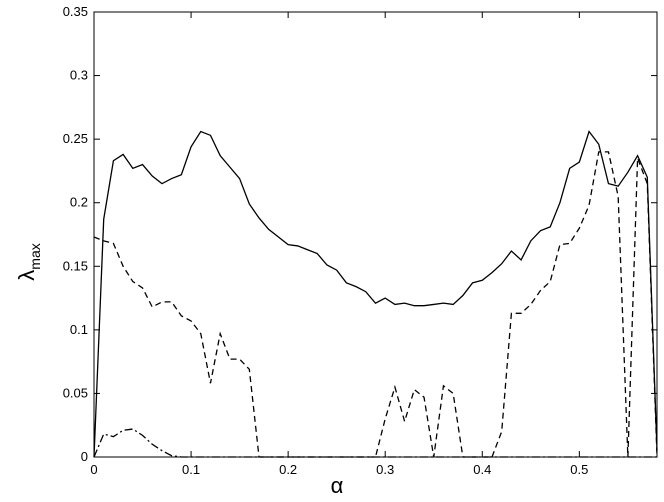  What do you see at coordinates (75, 265) in the screenshot?
I see `y-tick-label: 0.15` at bounding box center [75, 265].